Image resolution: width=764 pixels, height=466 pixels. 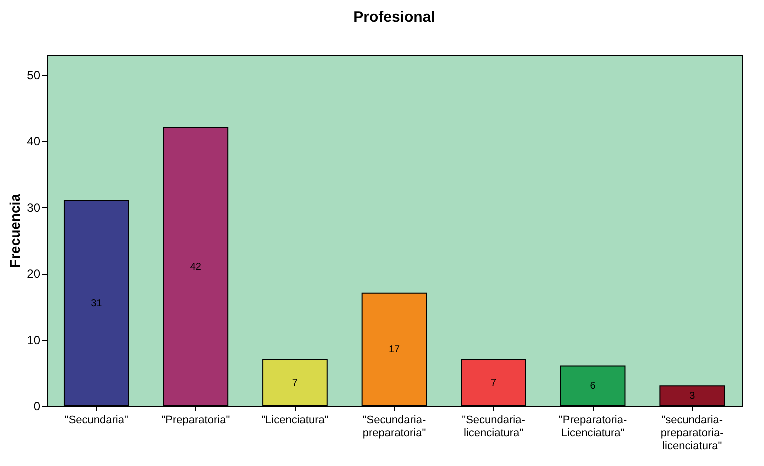 What do you see at coordinates (34, 340) in the screenshot?
I see `y-tick-label: 10` at bounding box center [34, 340].